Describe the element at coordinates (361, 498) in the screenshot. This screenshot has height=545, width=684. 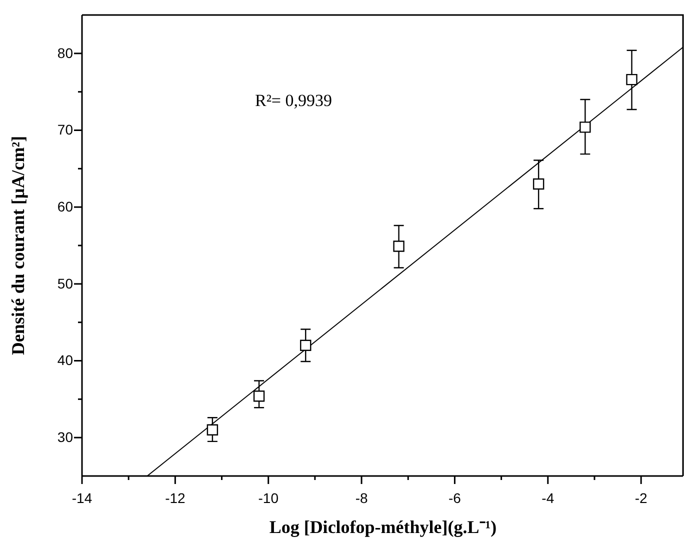
I see `x-tick-label: -8` at that location.